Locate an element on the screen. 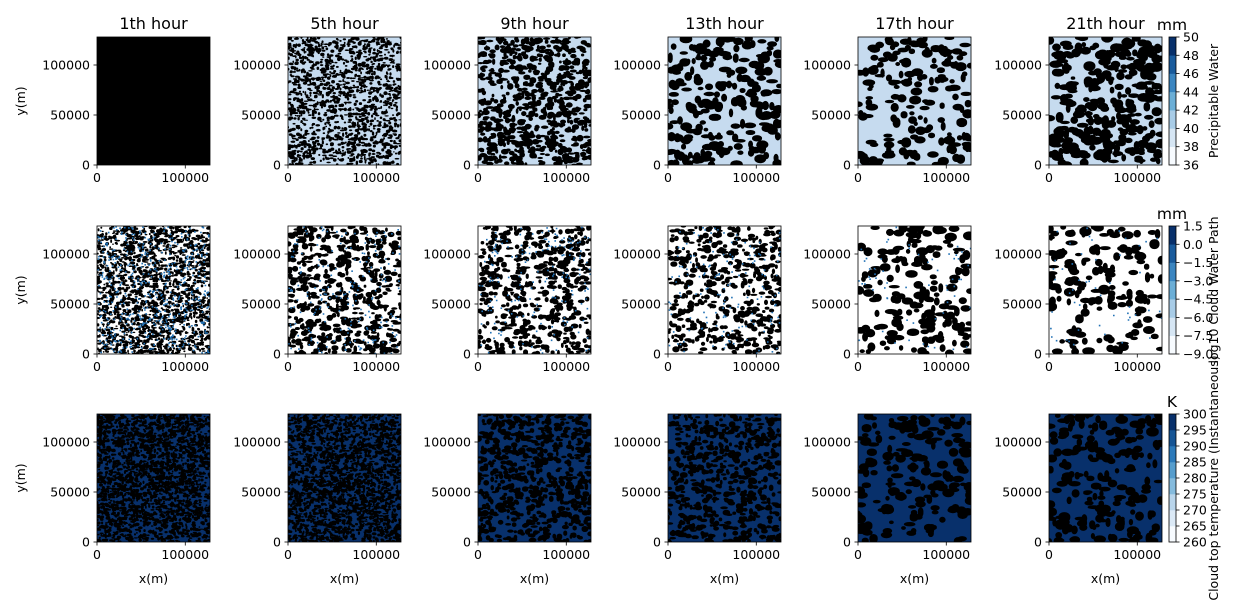 This screenshot has width=1250, height=600. colorbar-tick-label: 300 is located at coordinates (1195, 414).